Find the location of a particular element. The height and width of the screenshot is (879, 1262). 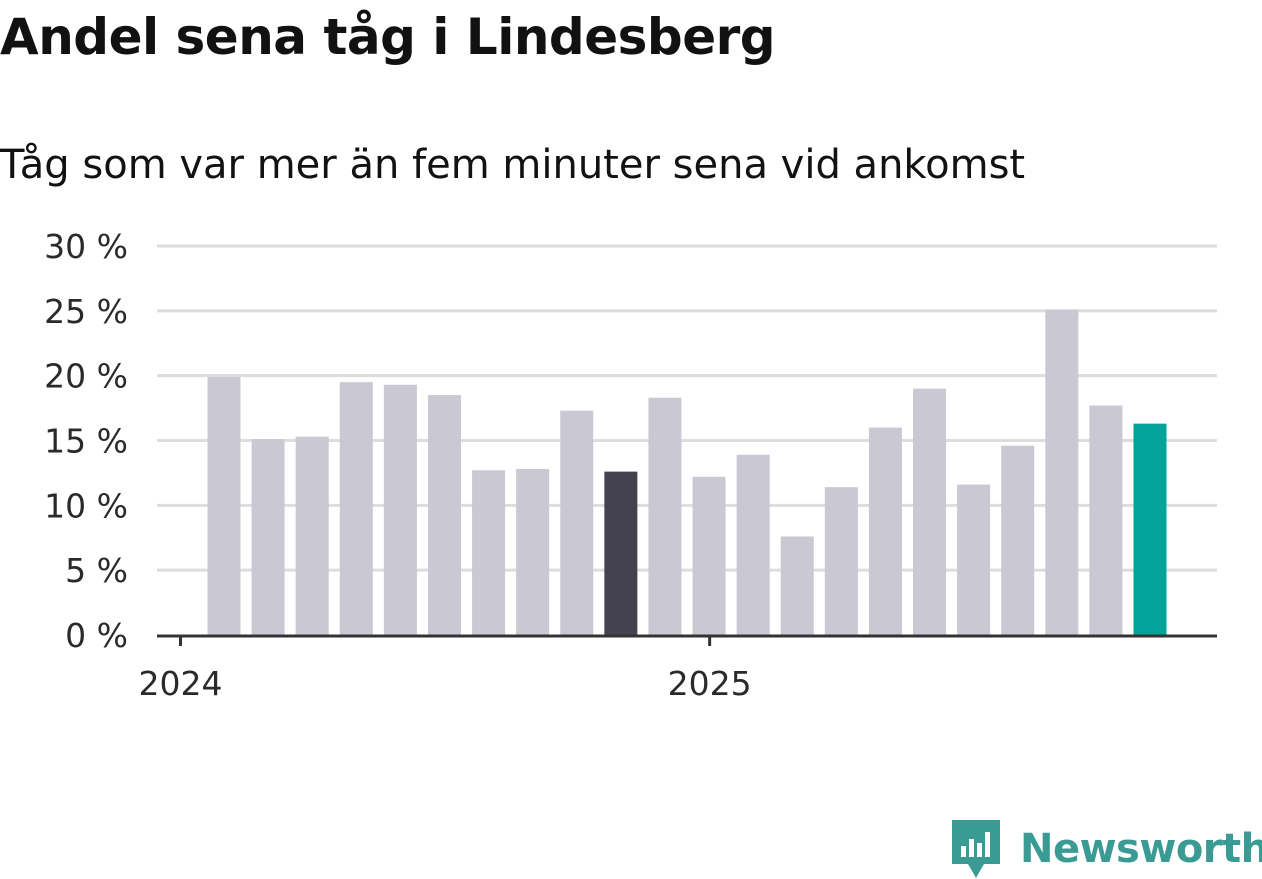

x-tick-label: 2024 is located at coordinates (181, 683).